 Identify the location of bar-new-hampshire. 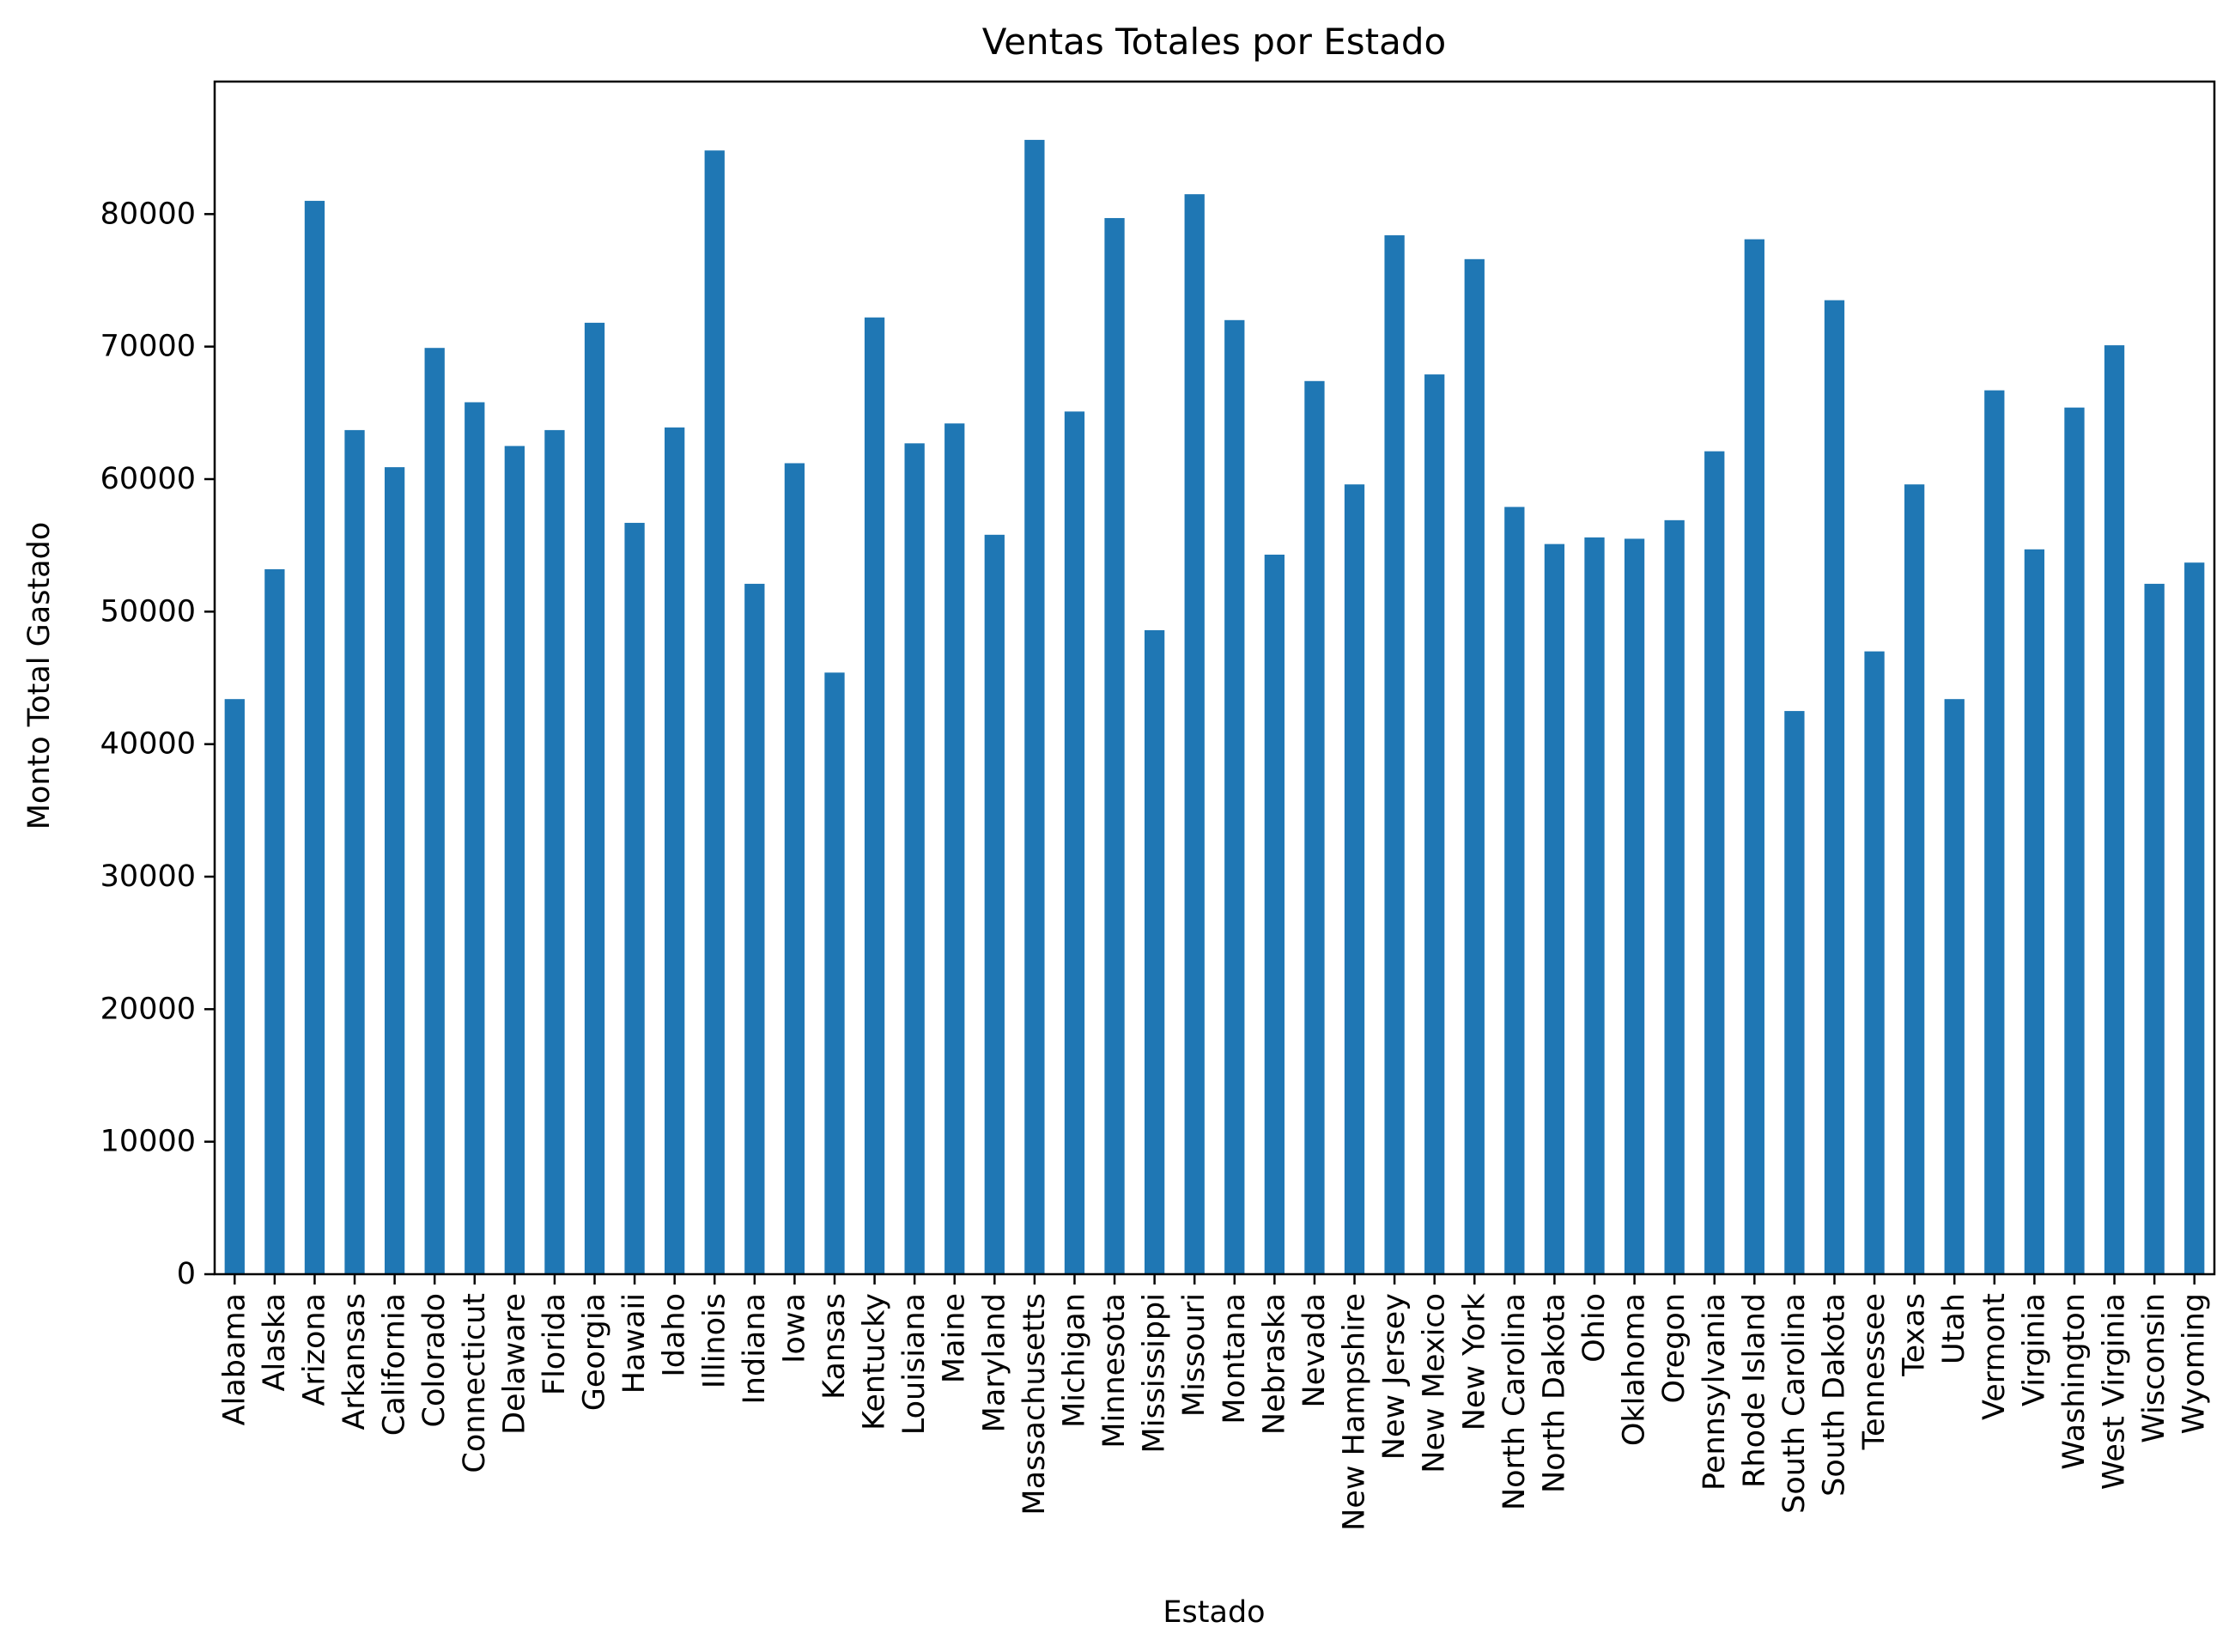
(1354, 879).